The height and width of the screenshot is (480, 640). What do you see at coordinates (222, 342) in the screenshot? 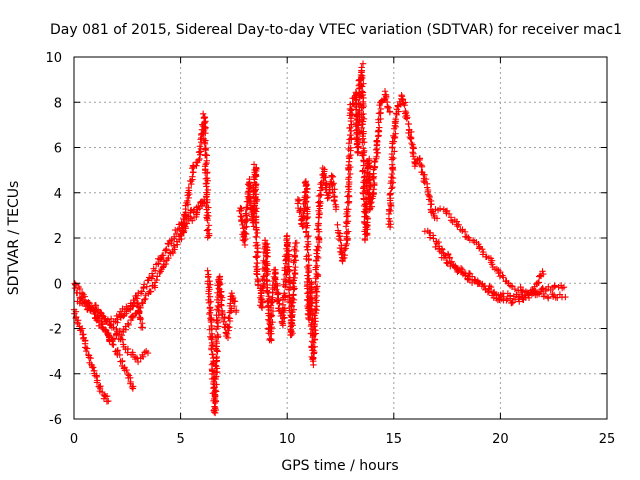
I see `series-trace-h` at bounding box center [222, 342].